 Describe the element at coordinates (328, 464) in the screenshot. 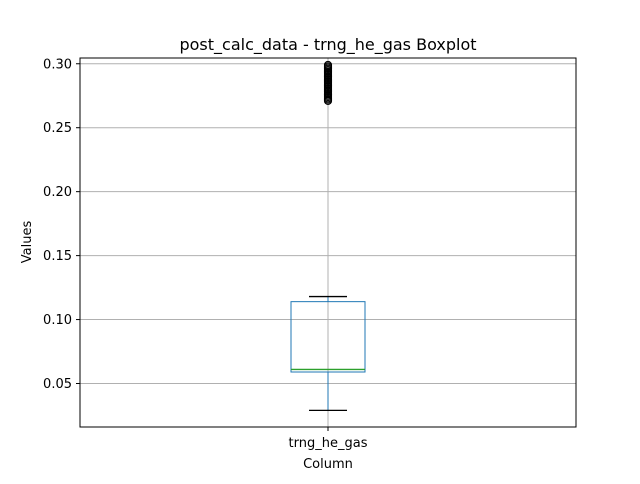

I see `x-axis-label: Column` at that location.